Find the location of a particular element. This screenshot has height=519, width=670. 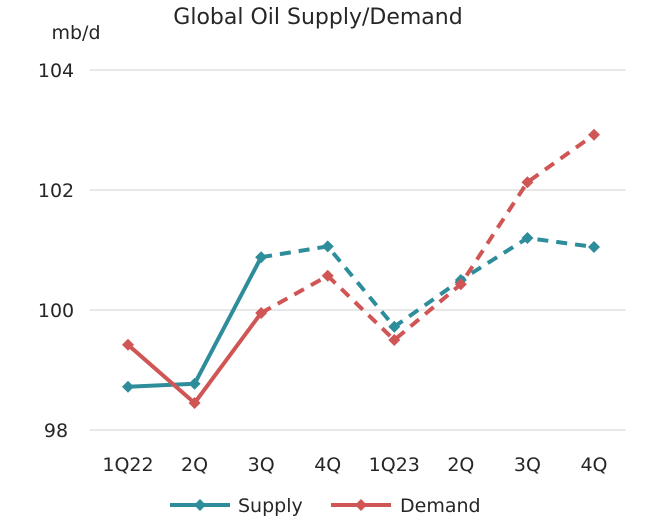

legend-label: Supply is located at coordinates (270, 506).